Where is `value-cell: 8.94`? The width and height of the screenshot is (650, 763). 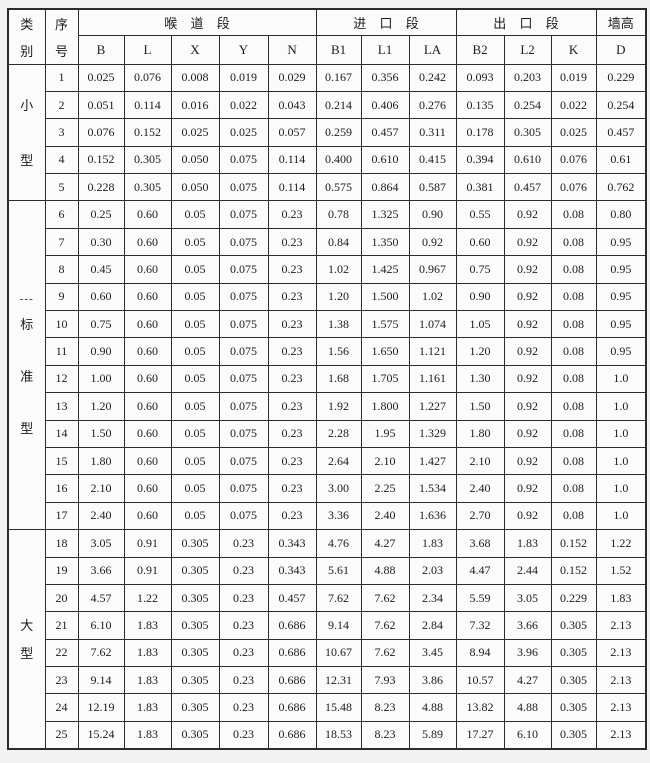
value-cell: 8.94 is located at coordinates (480, 653).